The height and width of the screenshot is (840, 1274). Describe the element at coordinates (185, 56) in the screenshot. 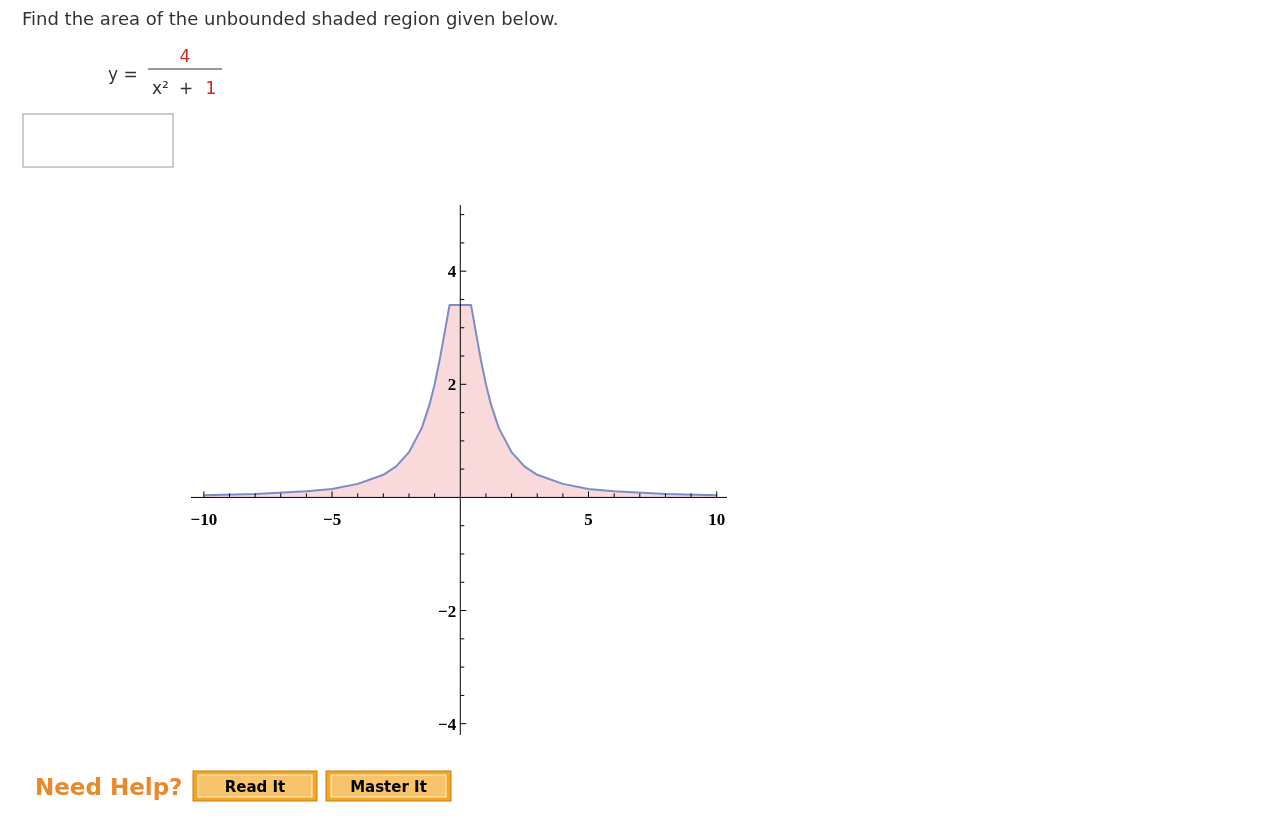

I see `text: 4` at that location.